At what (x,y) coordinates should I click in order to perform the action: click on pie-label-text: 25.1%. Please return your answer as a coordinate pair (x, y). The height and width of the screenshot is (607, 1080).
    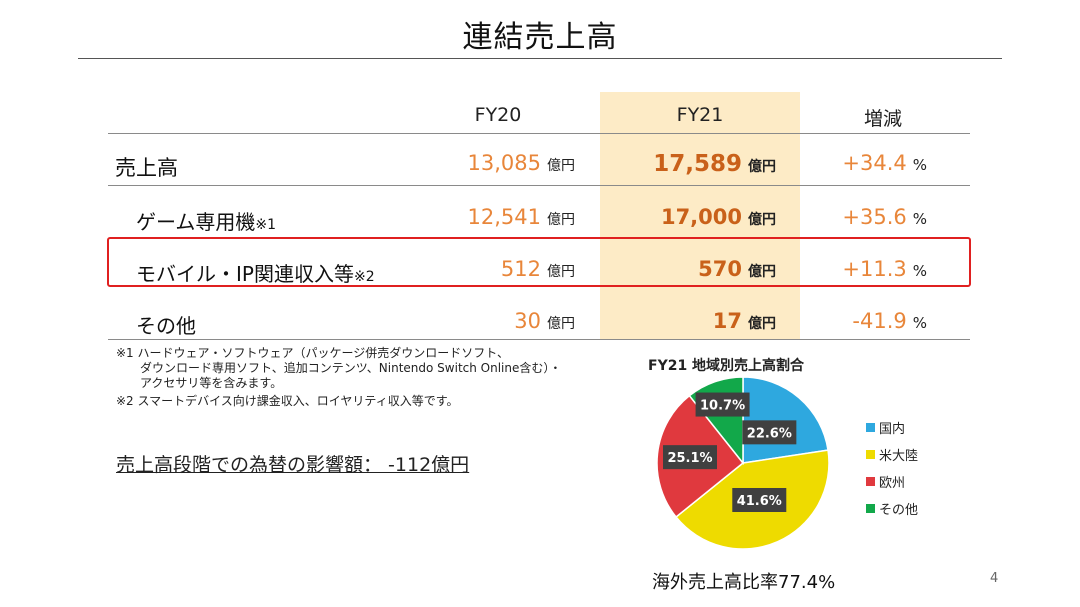
    Looking at the image, I should click on (689, 458).